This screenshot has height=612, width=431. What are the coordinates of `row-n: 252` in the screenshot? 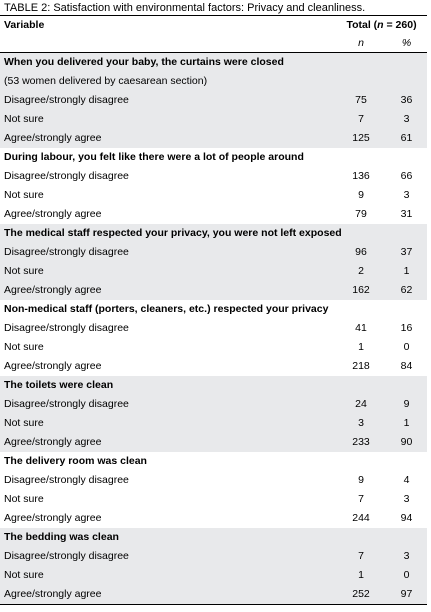 It's located at (361, 595).